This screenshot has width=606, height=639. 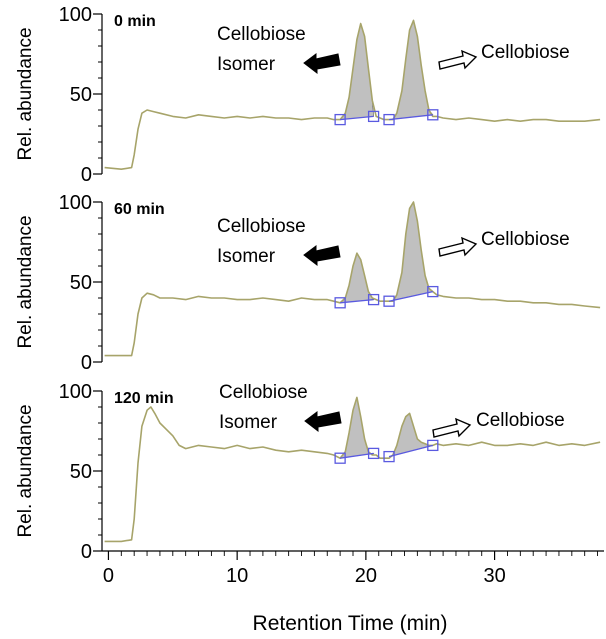 What do you see at coordinates (350, 623) in the screenshot?
I see `x-axis-title: Retention Time (min)` at bounding box center [350, 623].